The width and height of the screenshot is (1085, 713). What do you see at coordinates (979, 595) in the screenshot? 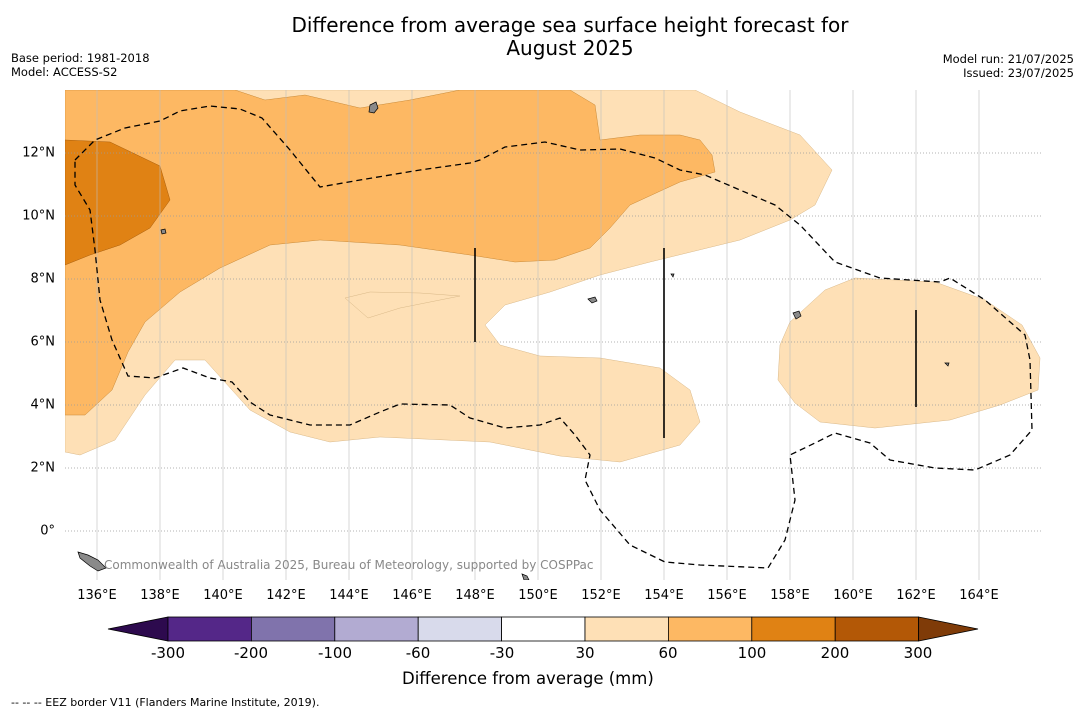
I see `lon-tick-164: 164°E` at bounding box center [979, 595].